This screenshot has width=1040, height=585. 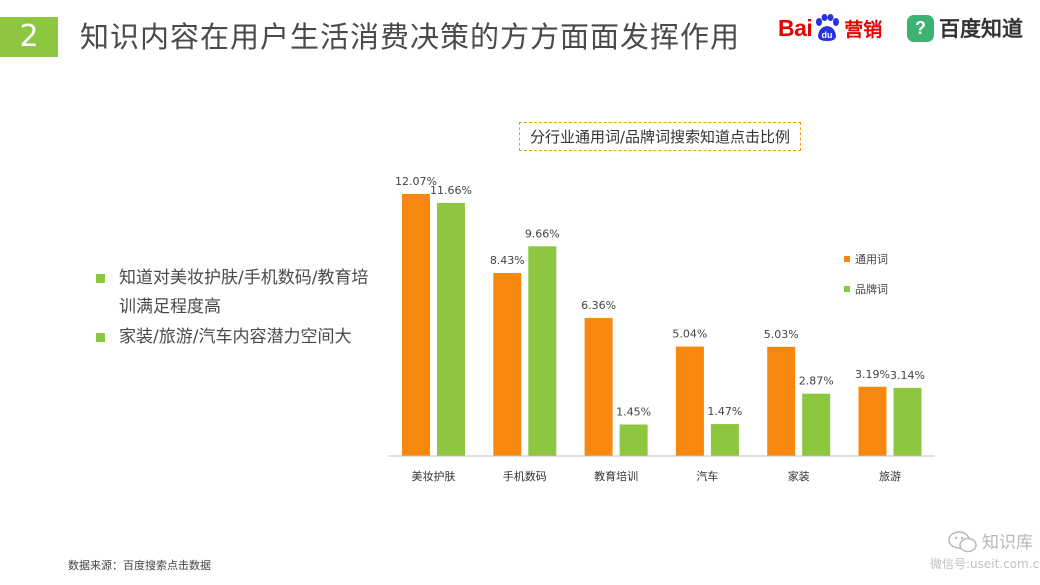 I want to click on logo-bai-text: Bai, so click(x=795, y=27).